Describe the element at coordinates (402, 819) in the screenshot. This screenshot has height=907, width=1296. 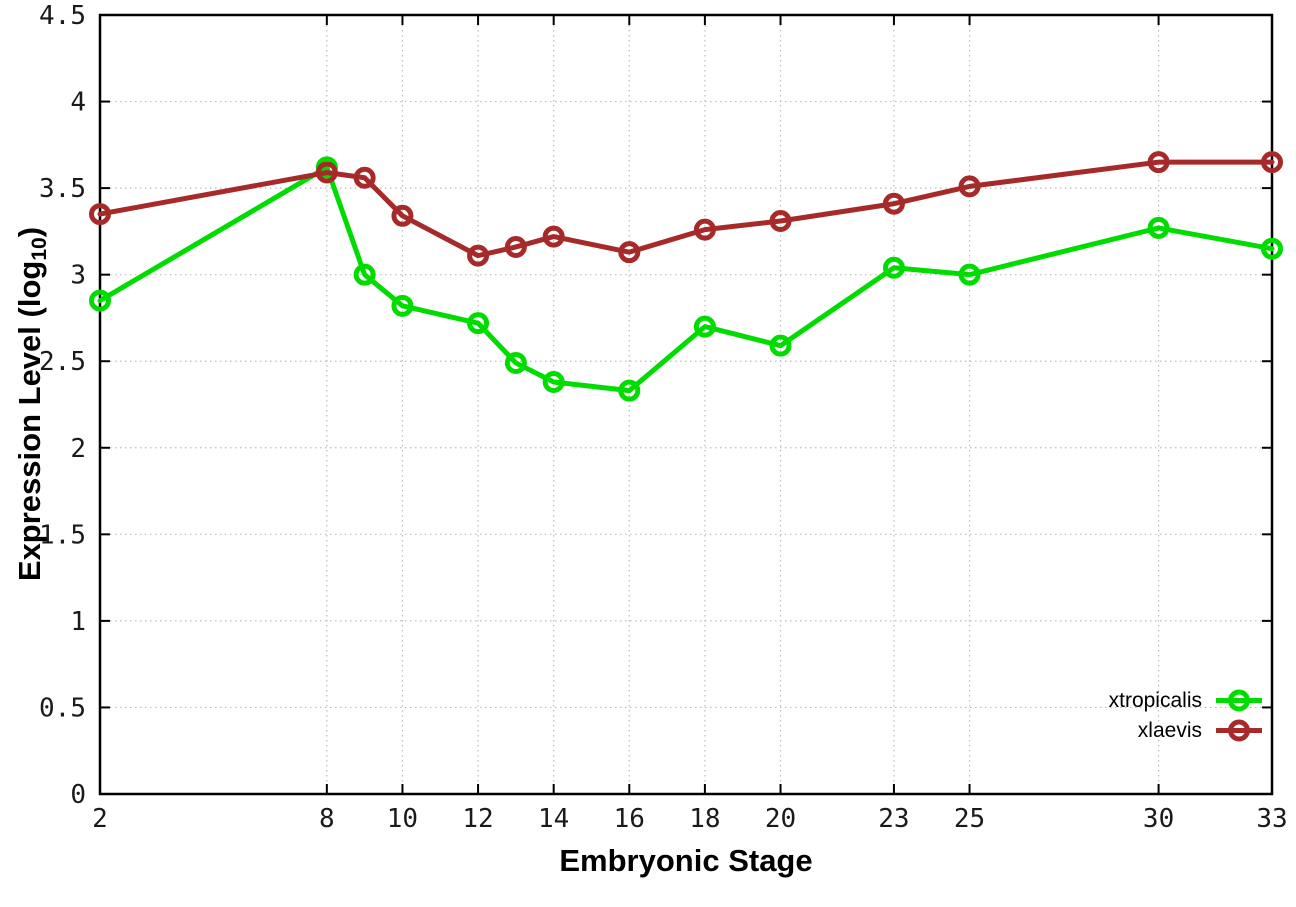
I see `x-tick-label: 10` at that location.